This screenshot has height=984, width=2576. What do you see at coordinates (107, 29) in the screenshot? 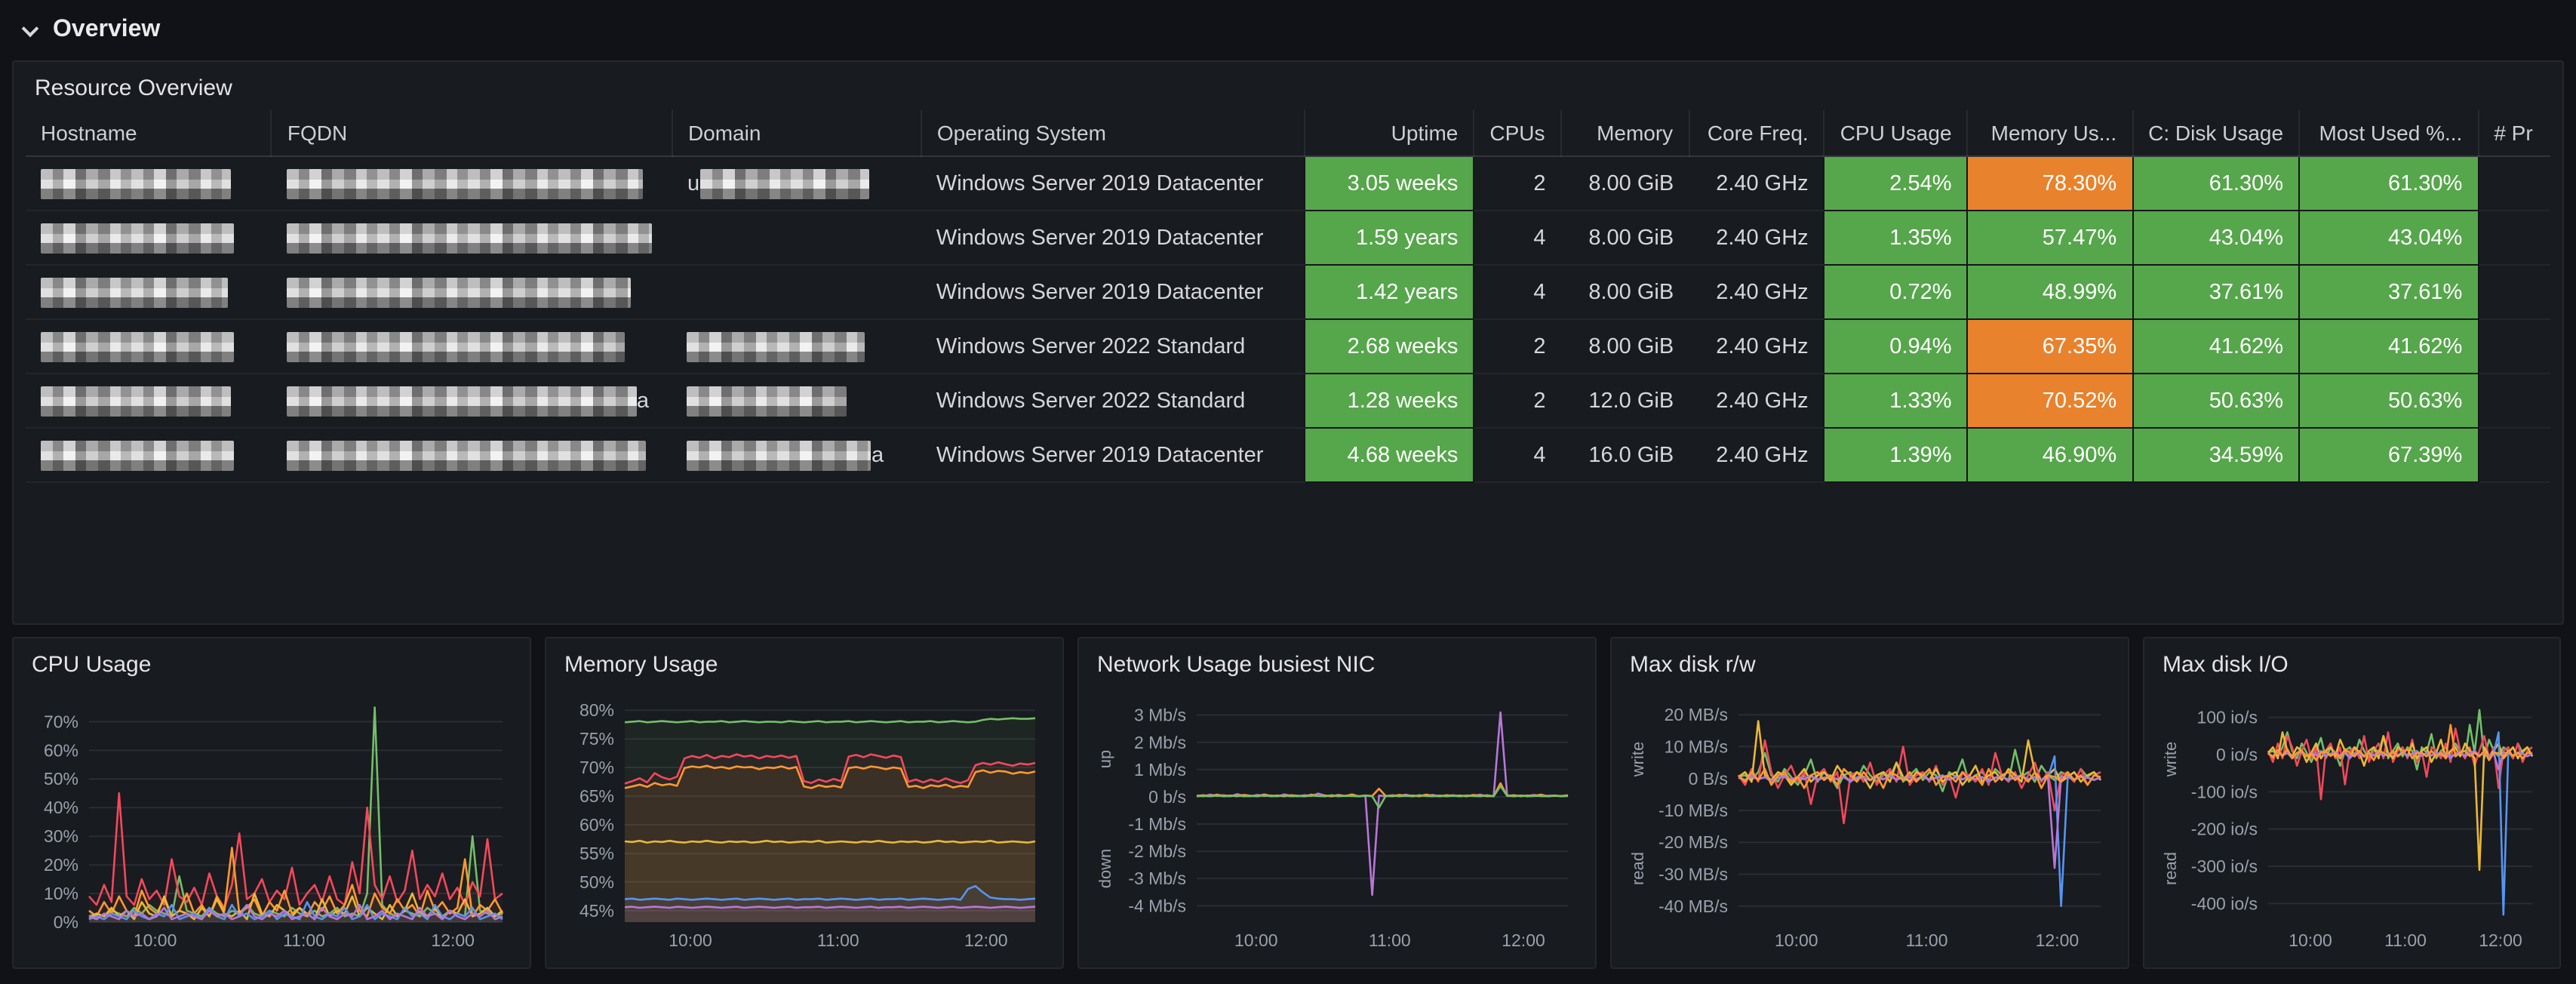
I see `section-title: Overview` at bounding box center [107, 29].